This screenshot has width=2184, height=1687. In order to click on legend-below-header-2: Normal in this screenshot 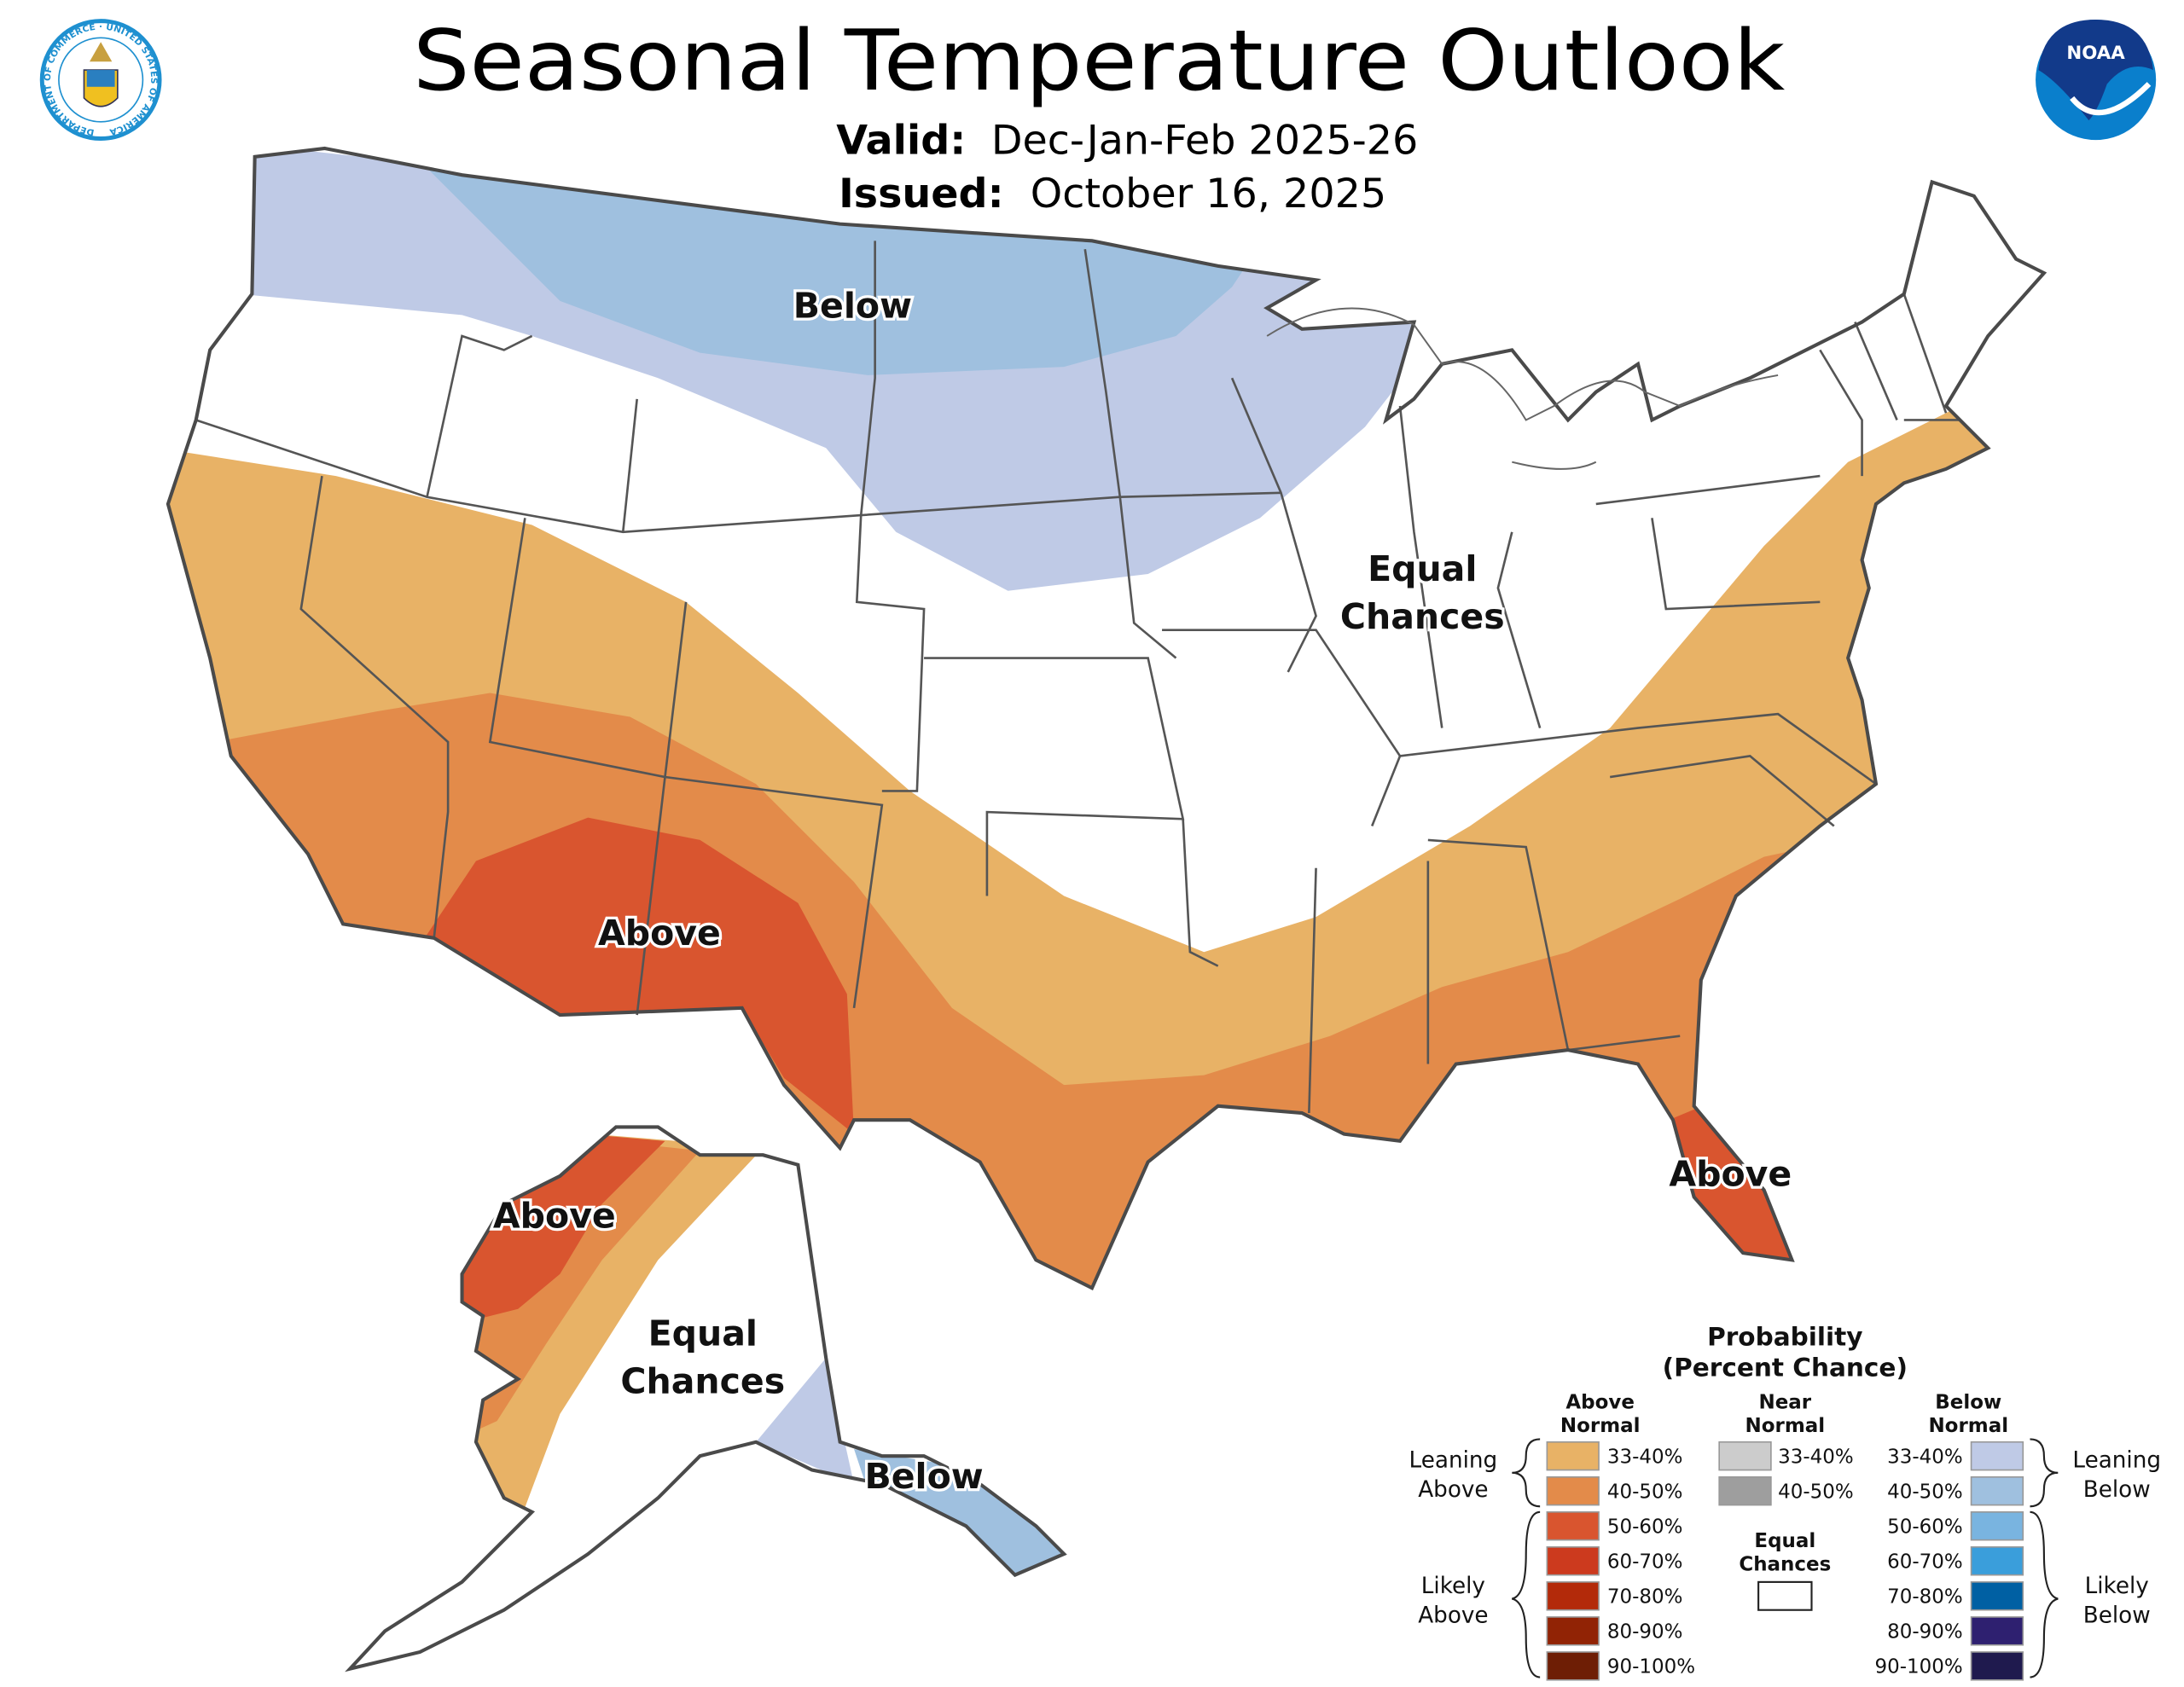, I will do `click(1968, 1426)`.